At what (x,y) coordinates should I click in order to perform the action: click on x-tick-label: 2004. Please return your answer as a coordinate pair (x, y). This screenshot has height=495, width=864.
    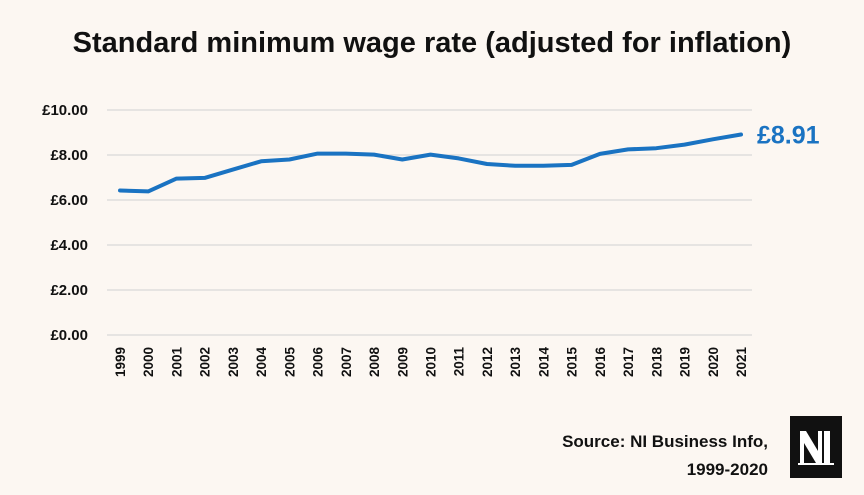
    Looking at the image, I should click on (261, 362).